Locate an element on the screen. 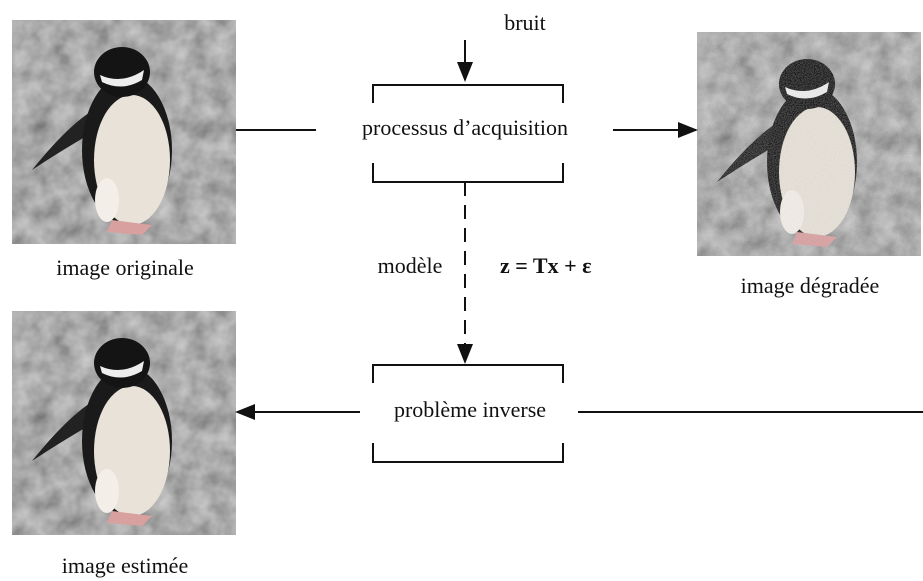 The image size is (923, 581). acquisition-label: processus d’acquisition is located at coordinates (465, 127).